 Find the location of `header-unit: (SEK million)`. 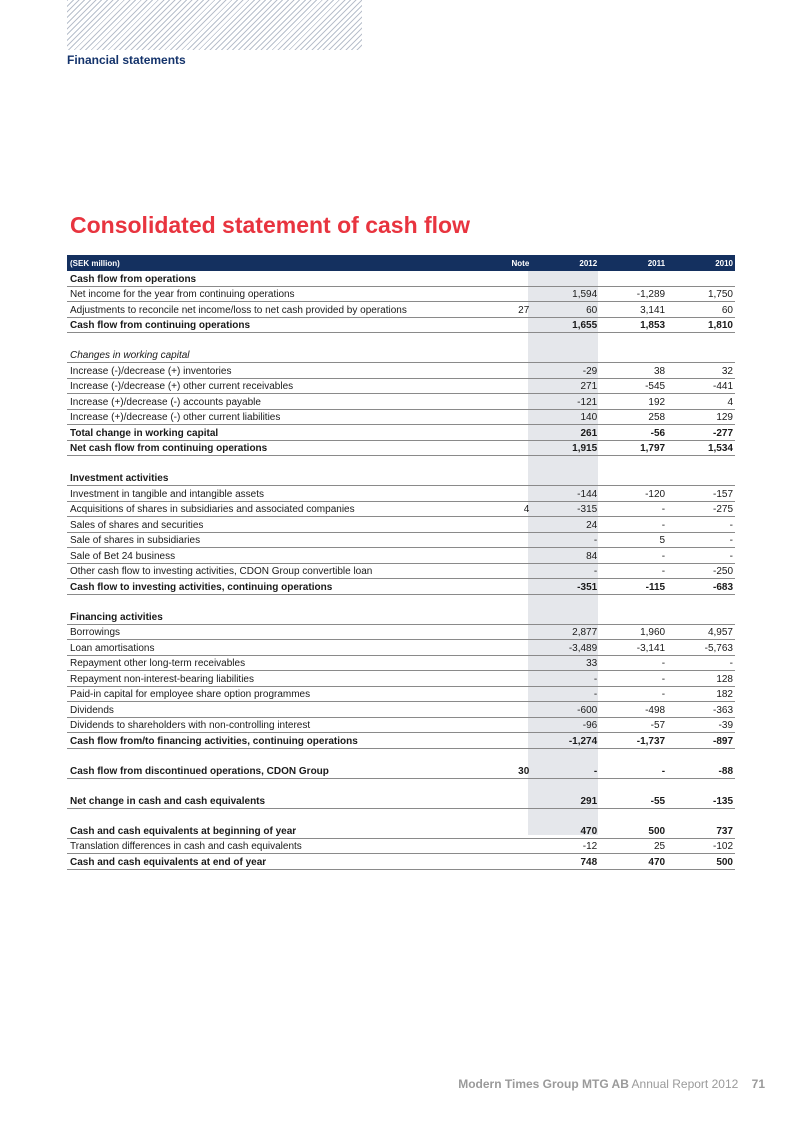

header-unit: (SEK million) is located at coordinates (95, 263).